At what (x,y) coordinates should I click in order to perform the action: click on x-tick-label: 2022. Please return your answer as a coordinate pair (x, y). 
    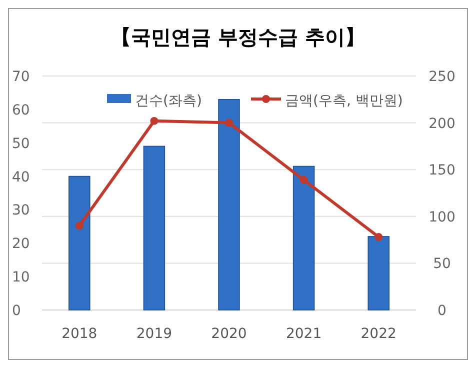
    Looking at the image, I should click on (378, 334).